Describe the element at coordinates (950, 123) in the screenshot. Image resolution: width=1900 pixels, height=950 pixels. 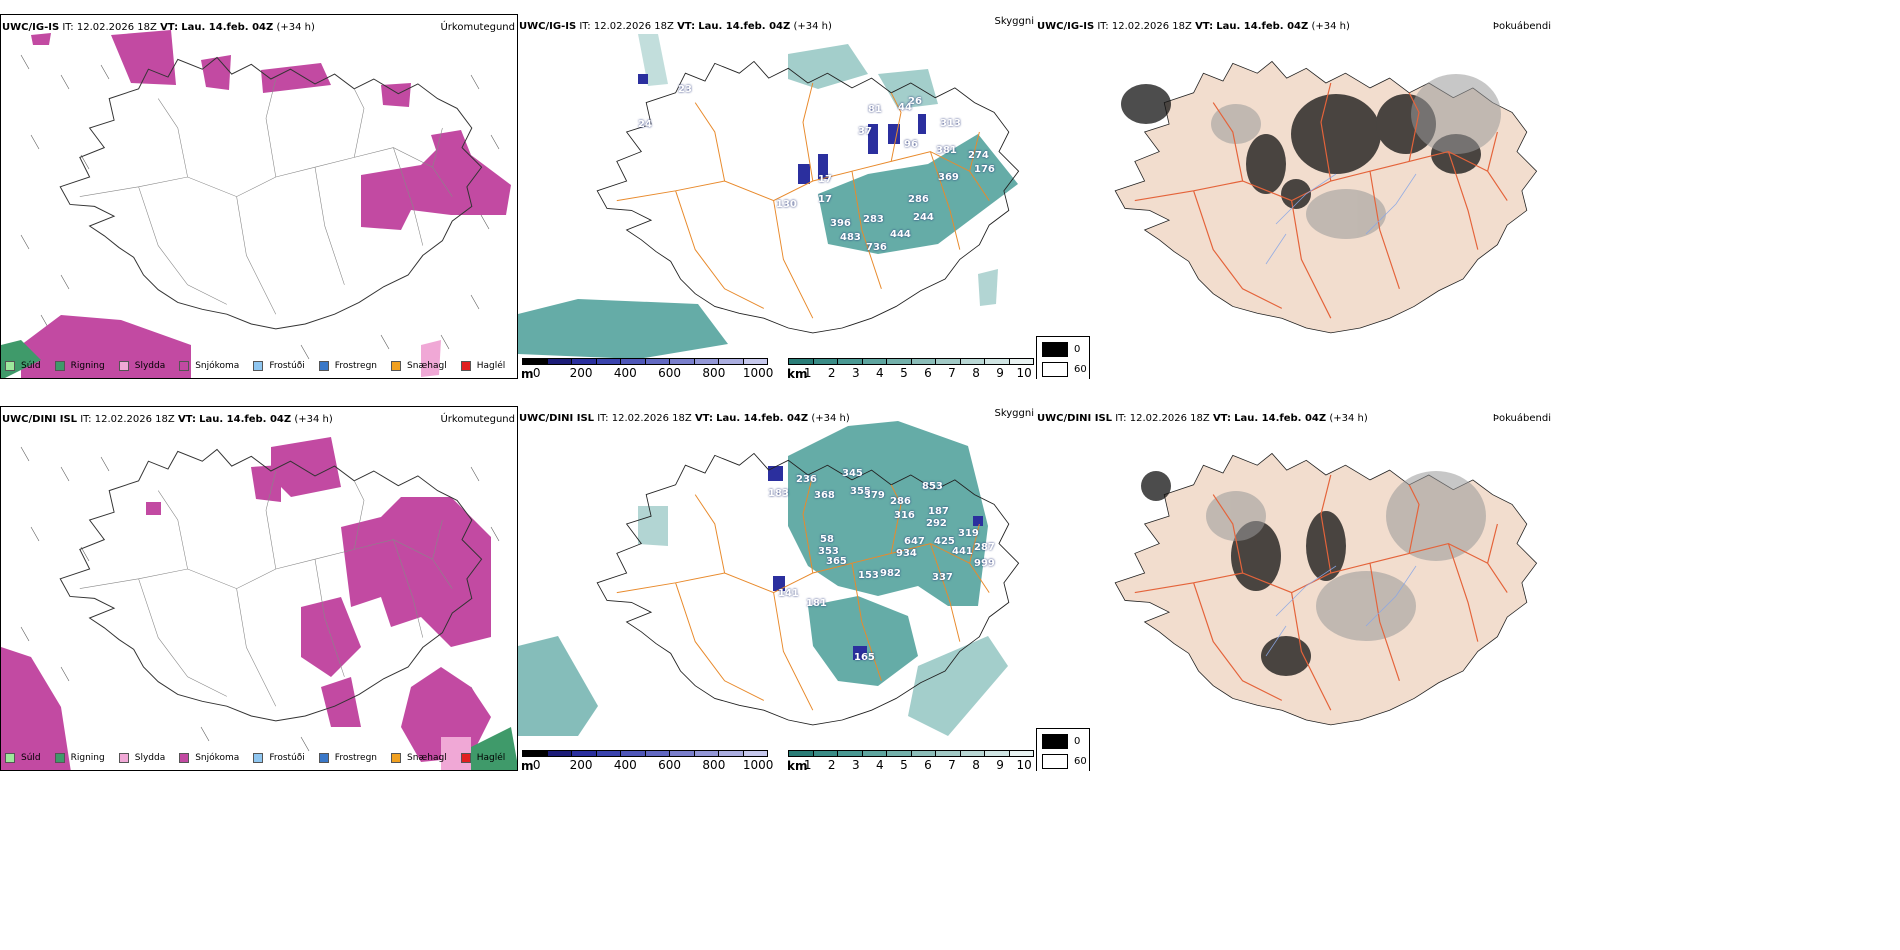
I see `cloudbase-label: 313` at that location.